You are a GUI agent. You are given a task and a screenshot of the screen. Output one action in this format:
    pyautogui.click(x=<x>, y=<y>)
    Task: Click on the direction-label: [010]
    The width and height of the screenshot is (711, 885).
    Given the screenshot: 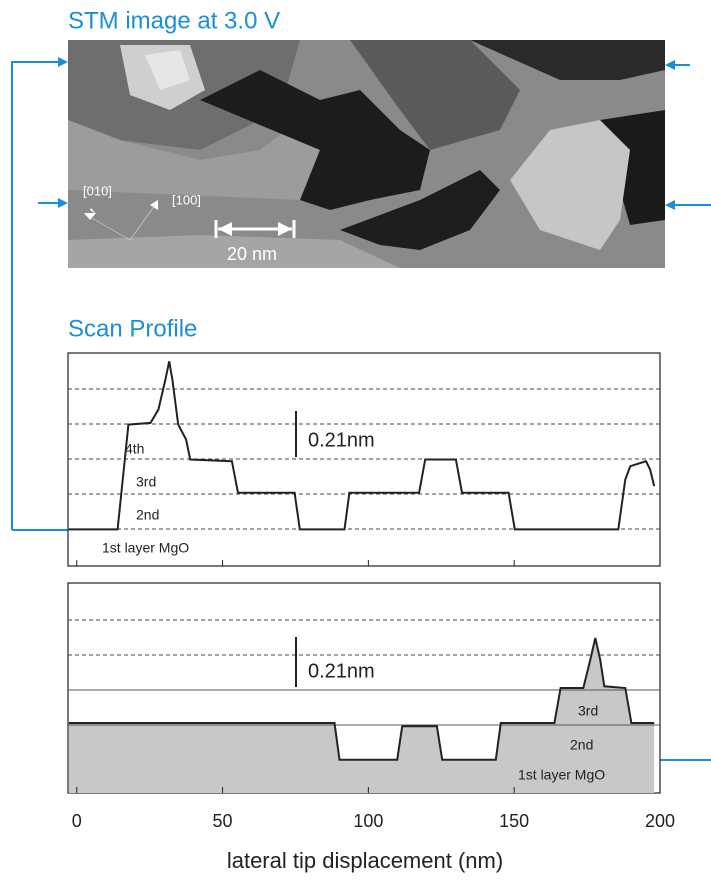 What is the action you would take?
    pyautogui.click(x=97, y=190)
    